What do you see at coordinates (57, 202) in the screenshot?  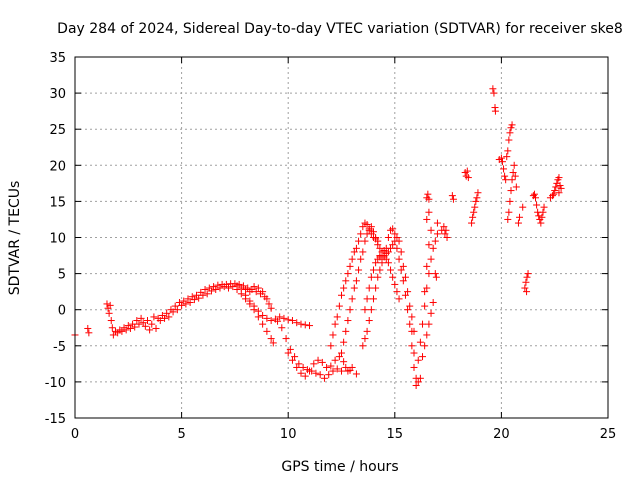 I see `y-tick-label: 15` at bounding box center [57, 202].